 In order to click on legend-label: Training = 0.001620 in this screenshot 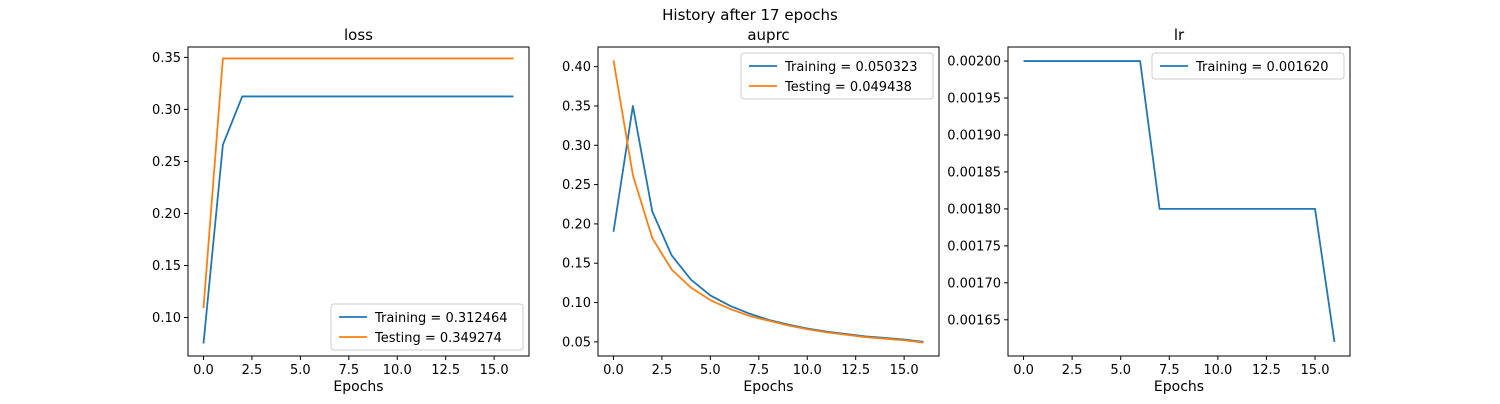, I will do `click(1261, 67)`.